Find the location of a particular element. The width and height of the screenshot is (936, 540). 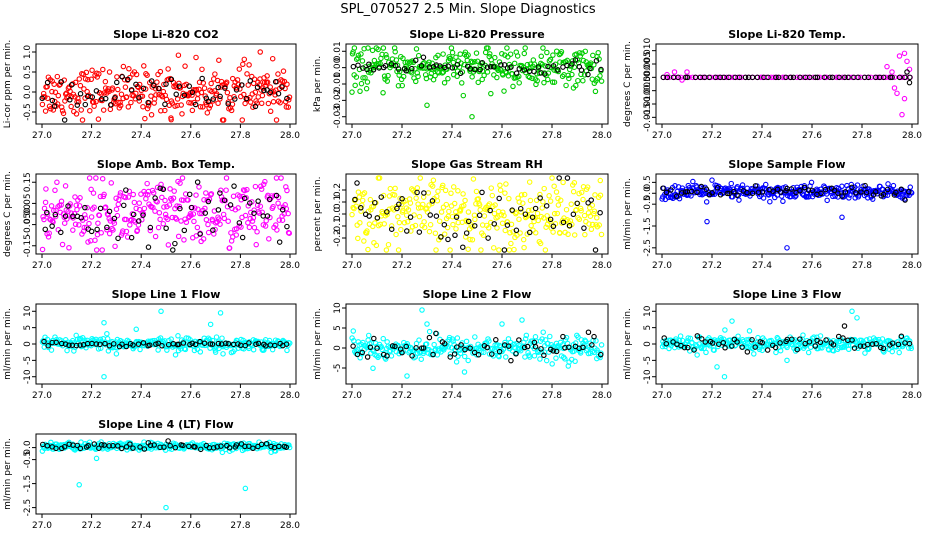

x-tick-label: 28.0 is located at coordinates (602, 266).